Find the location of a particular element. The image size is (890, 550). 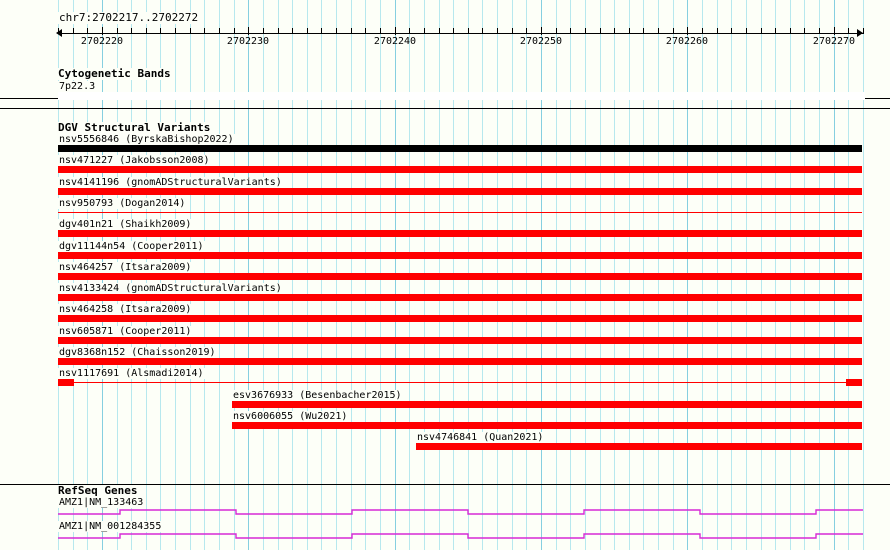

dgv-variant-label: dgv8368n152 (Chaisson2019) is located at coordinates (137, 352).